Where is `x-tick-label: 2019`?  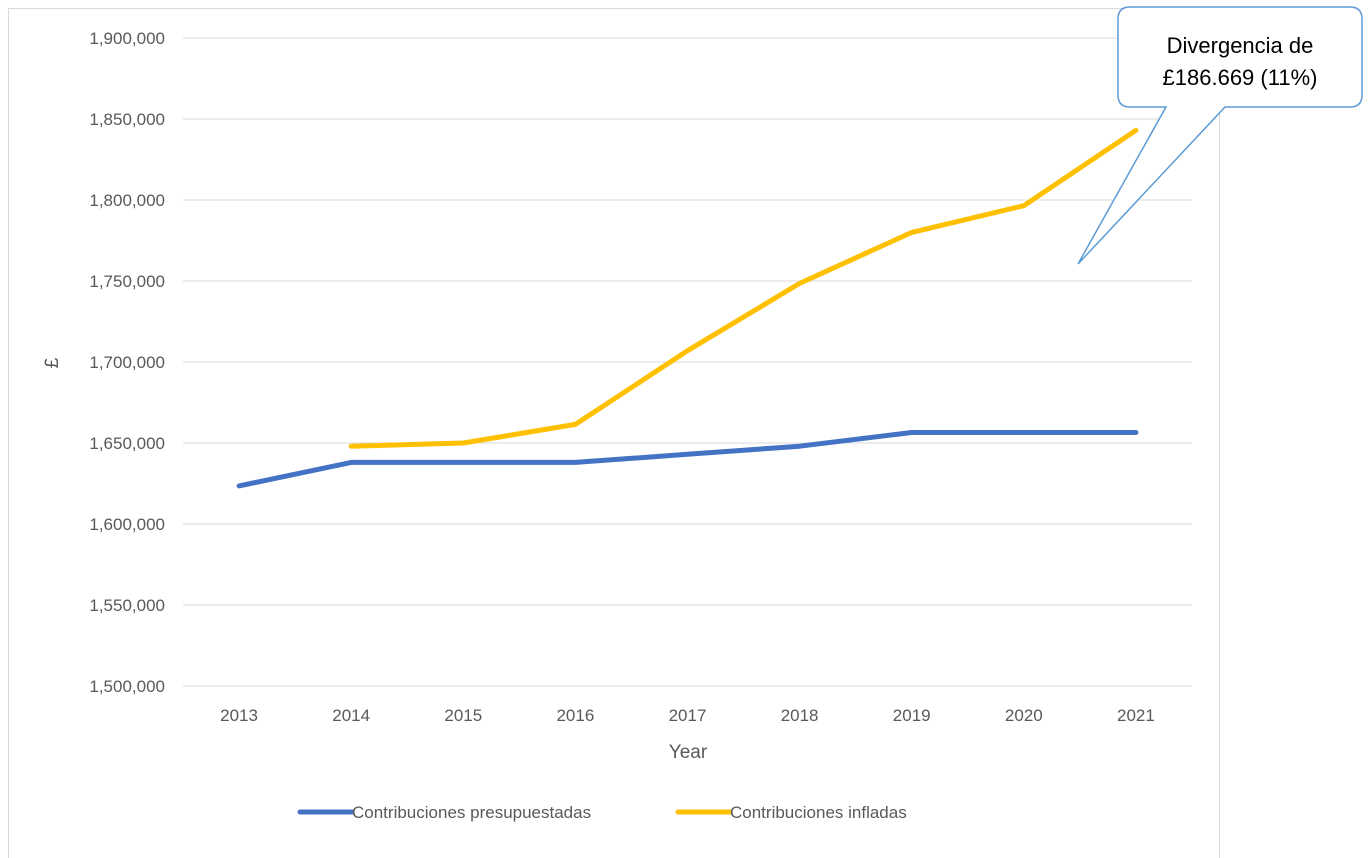
x-tick-label: 2019 is located at coordinates (912, 715).